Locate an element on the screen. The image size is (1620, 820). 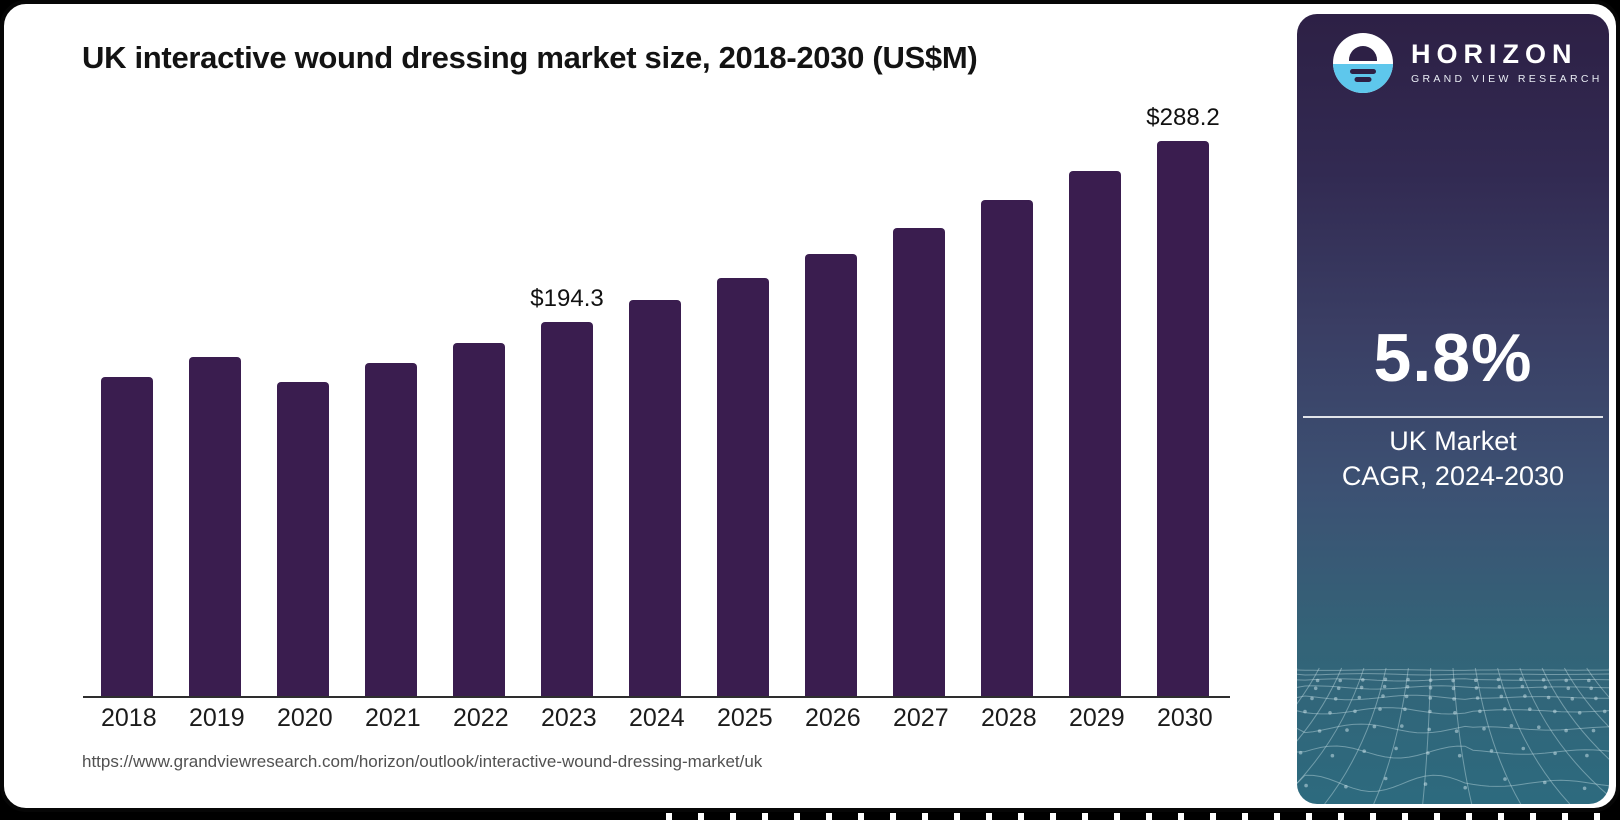
x-tick-label-2023: 2023 is located at coordinates (569, 718).